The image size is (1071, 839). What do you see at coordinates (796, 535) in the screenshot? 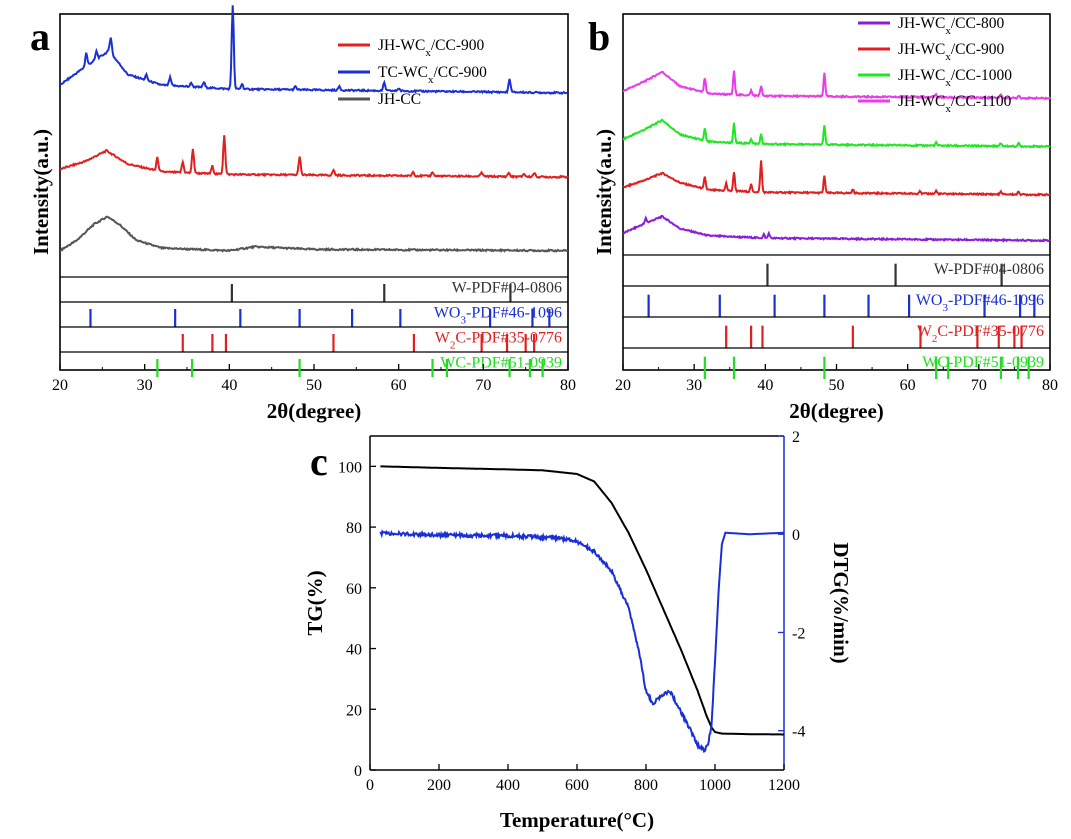
I see `y2-tick-label: 0` at bounding box center [796, 535].